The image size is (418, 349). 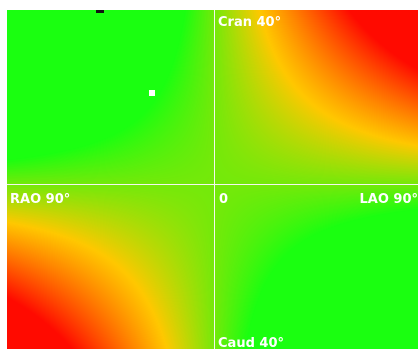 What do you see at coordinates (388, 199) in the screenshot?
I see `lao-axis-label: LAO 90°` at bounding box center [388, 199].